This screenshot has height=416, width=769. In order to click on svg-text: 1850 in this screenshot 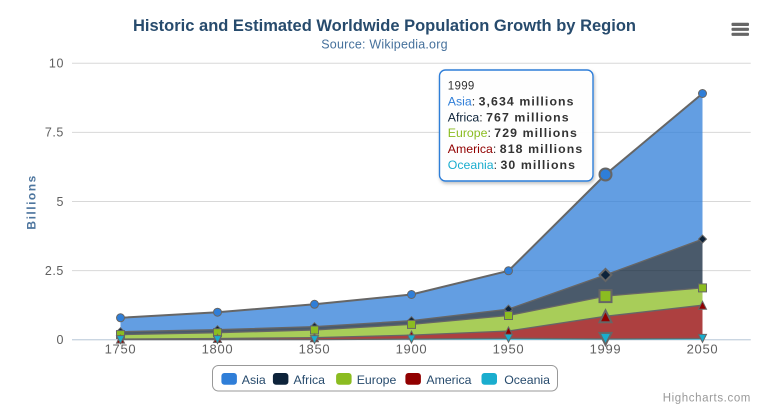, I will do `click(315, 349)`.